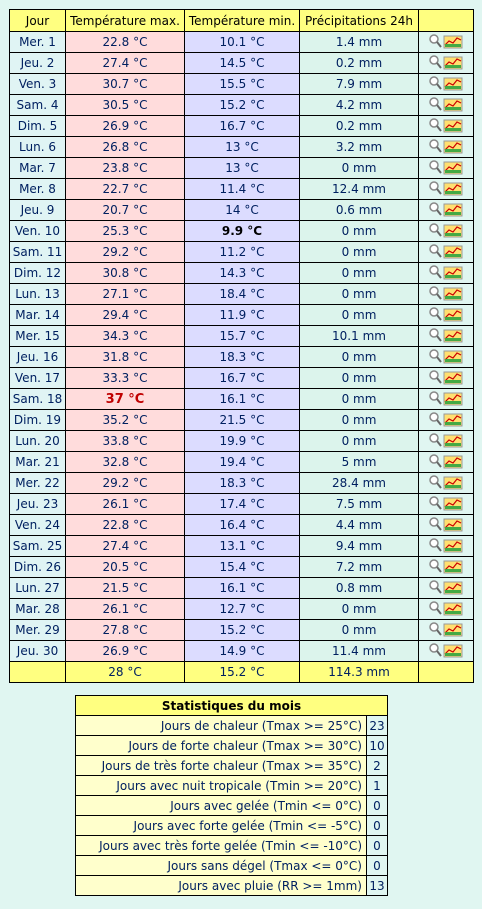  I want to click on day-row: Sam. 18 37 °C 16.1 °C 0 mm, so click(241, 399).